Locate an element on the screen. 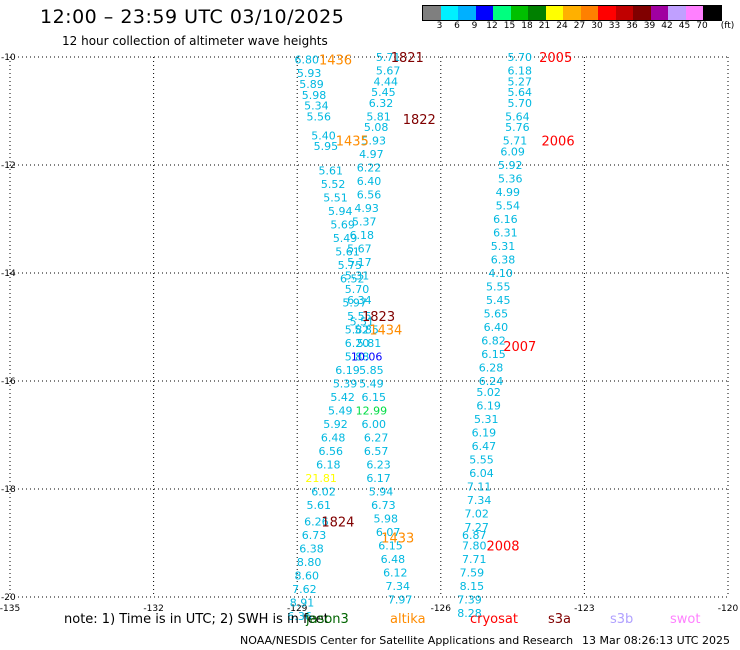 Image resolution: width=740 pixels, height=650 pixels. pass-time-label: 2007 is located at coordinates (519, 347).